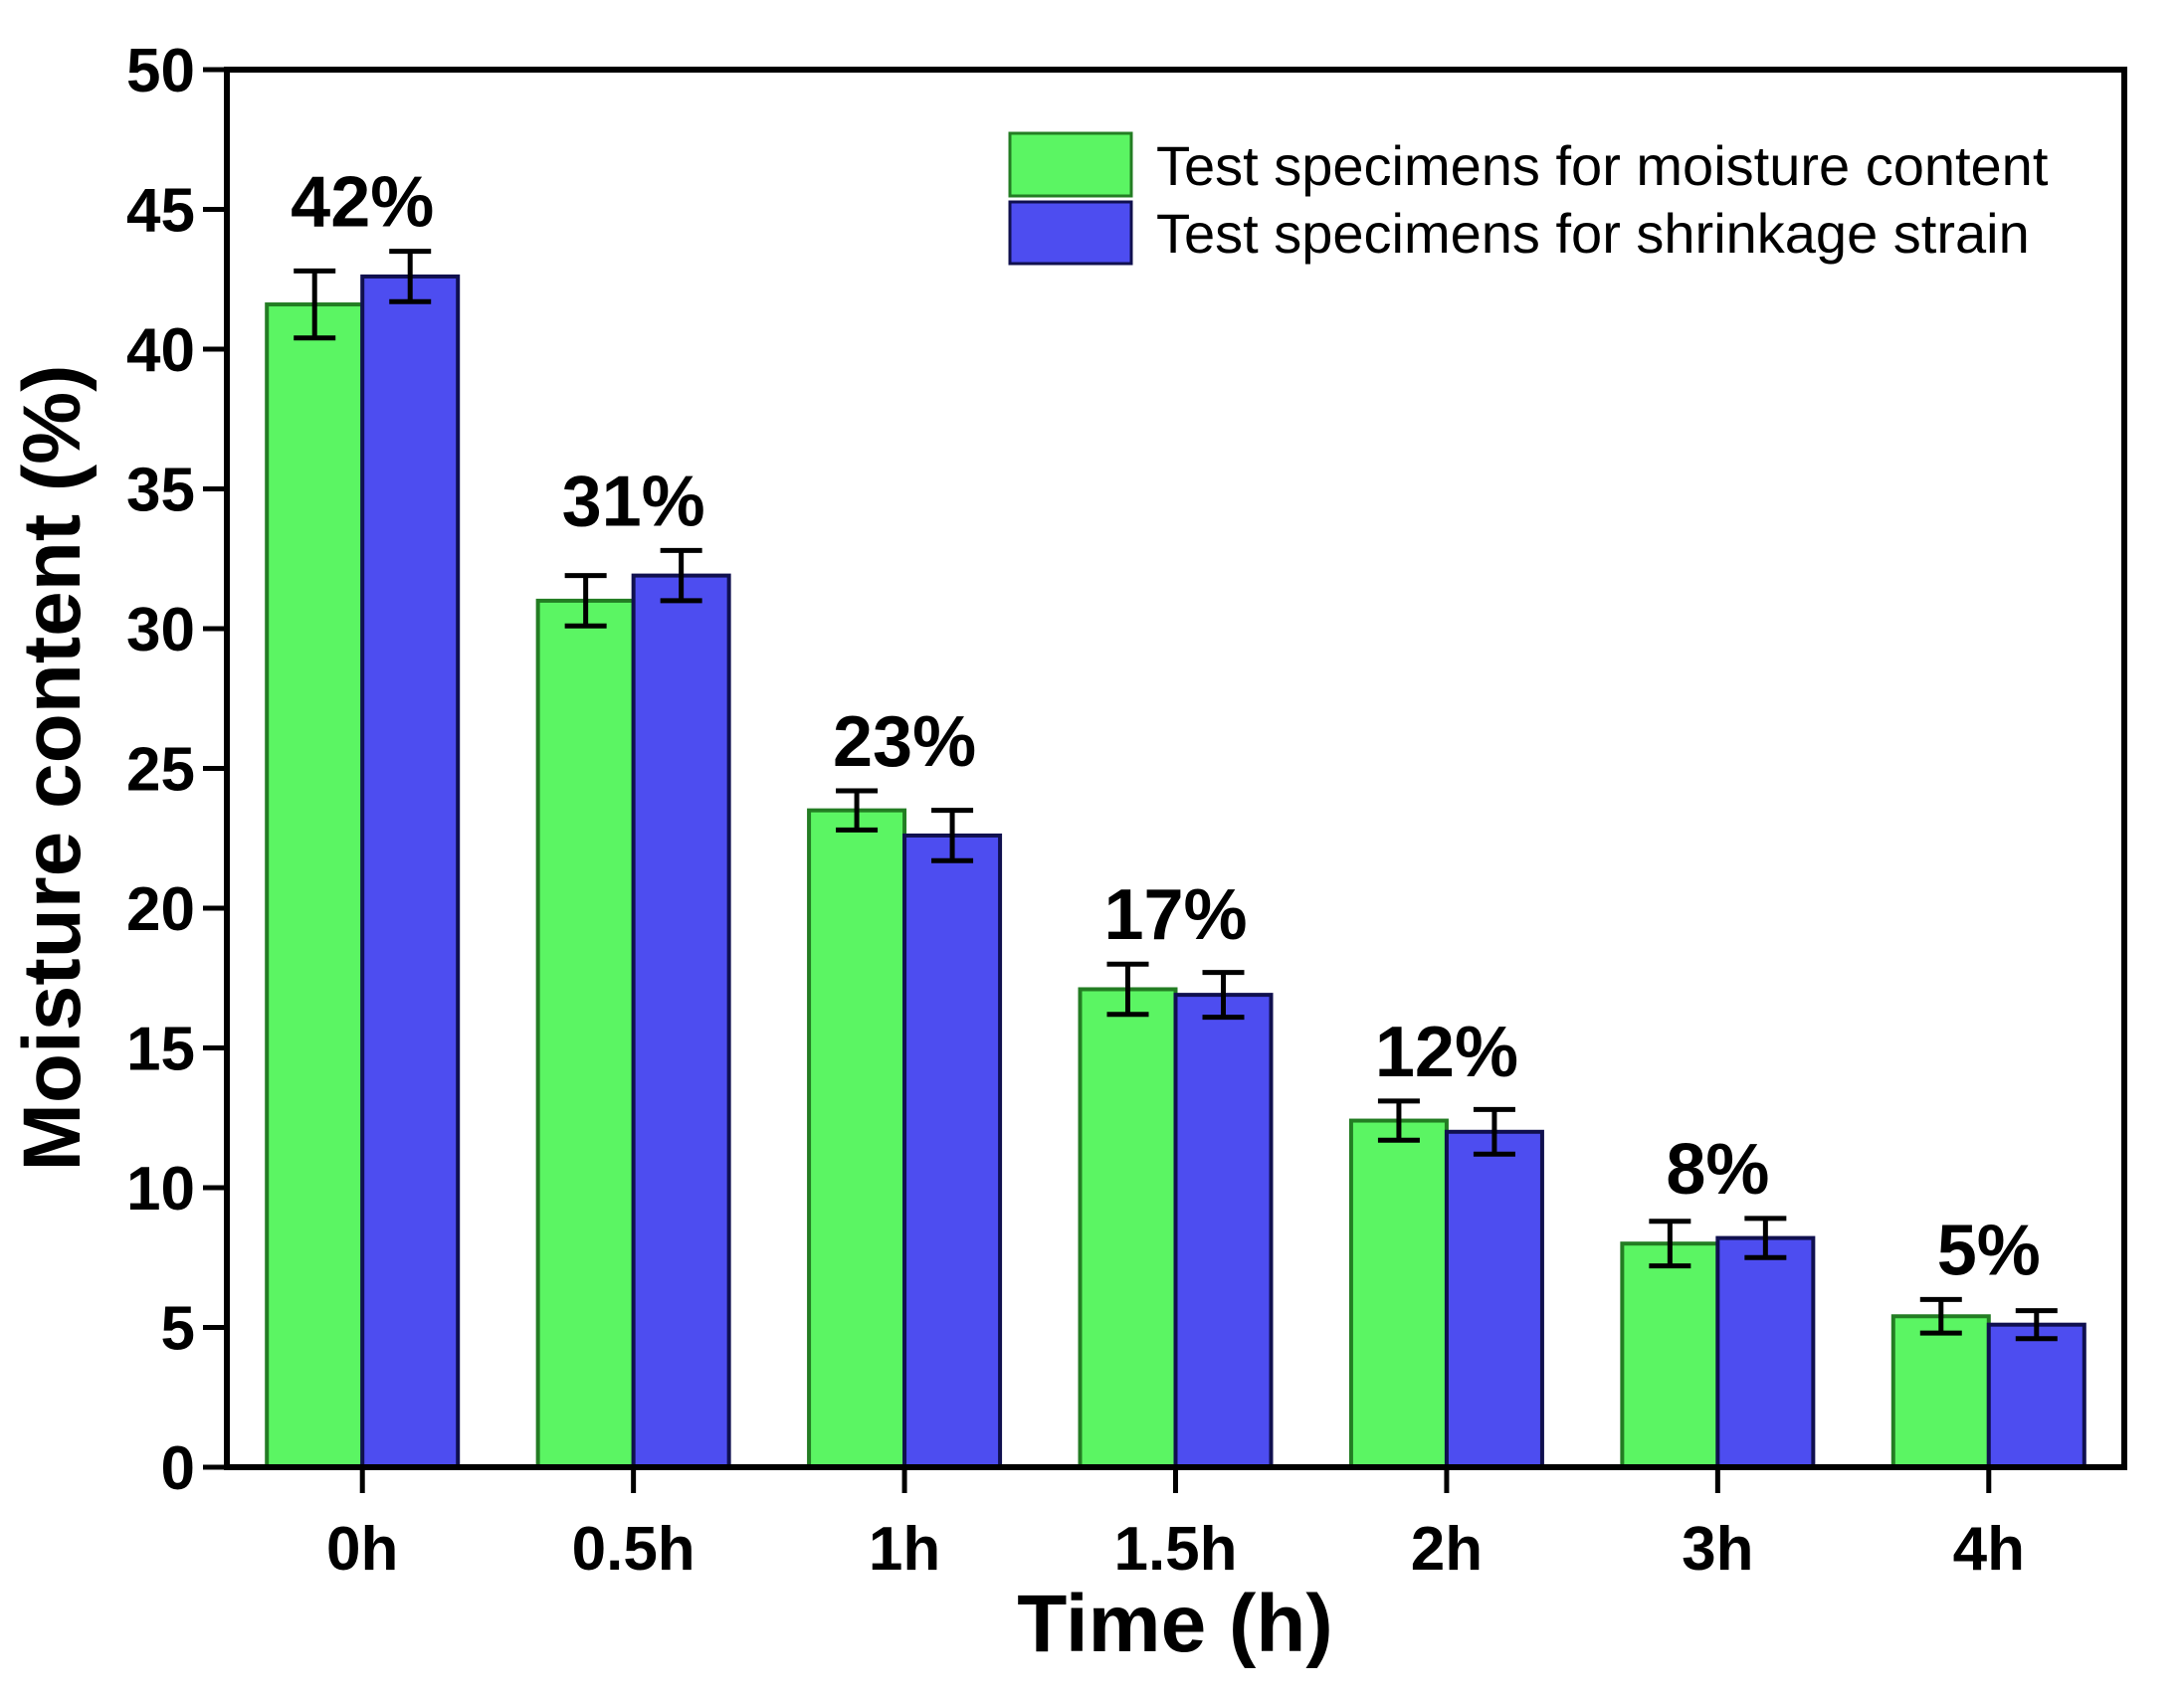 Image resolution: width=2184 pixels, height=1695 pixels. I want to click on y-axis-title: Moisture content (%), so click(52, 768).